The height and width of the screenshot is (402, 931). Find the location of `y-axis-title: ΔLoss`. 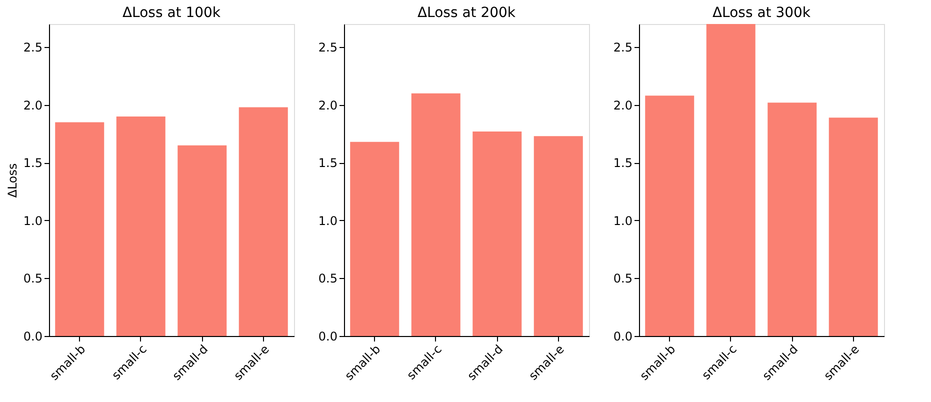

y-axis-title: ΔLoss is located at coordinates (12, 180).